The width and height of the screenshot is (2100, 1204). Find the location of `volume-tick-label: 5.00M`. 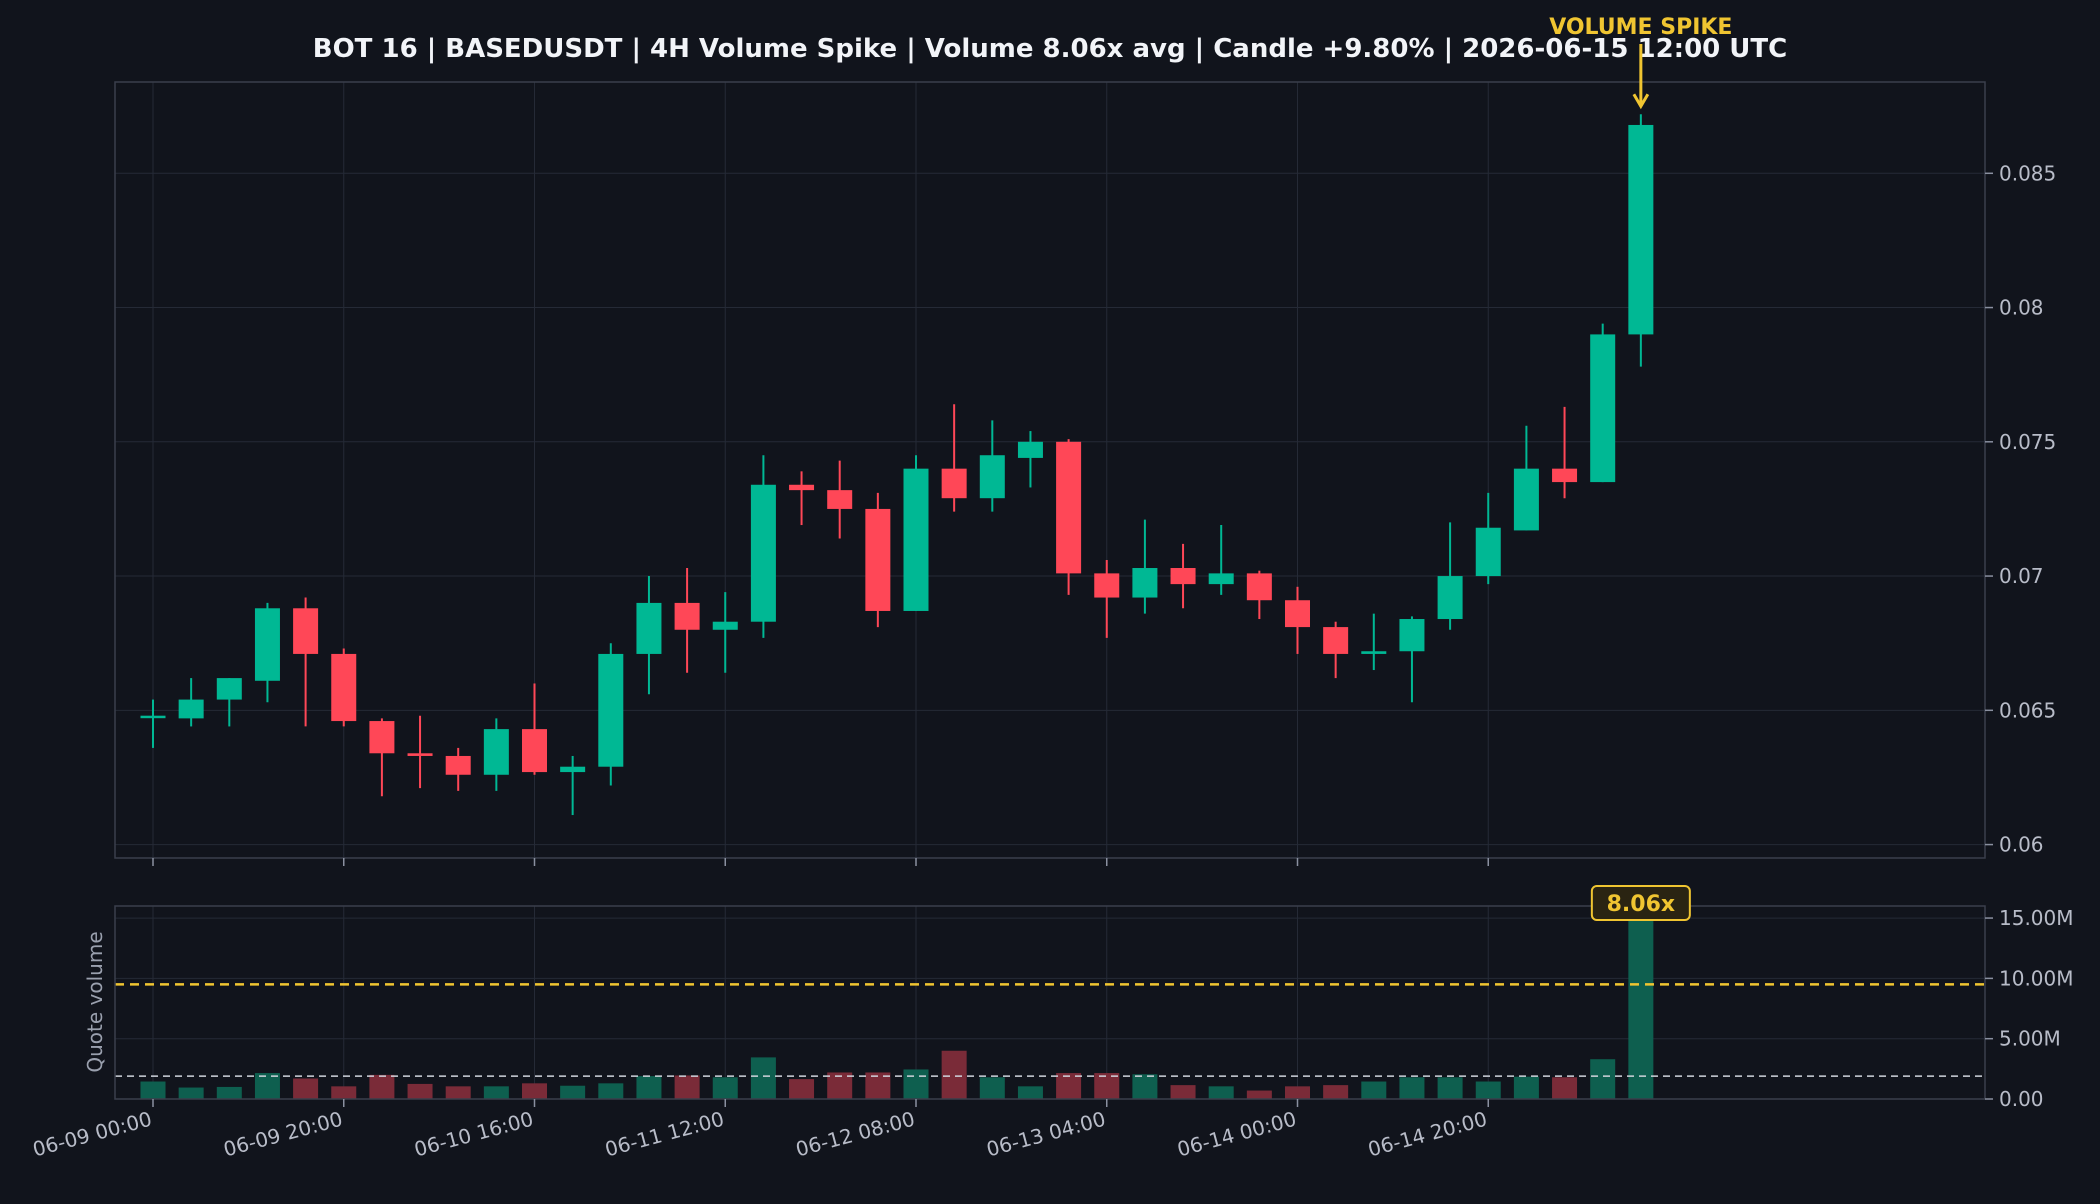

volume-tick-label: 5.00M is located at coordinates (2030, 1039).